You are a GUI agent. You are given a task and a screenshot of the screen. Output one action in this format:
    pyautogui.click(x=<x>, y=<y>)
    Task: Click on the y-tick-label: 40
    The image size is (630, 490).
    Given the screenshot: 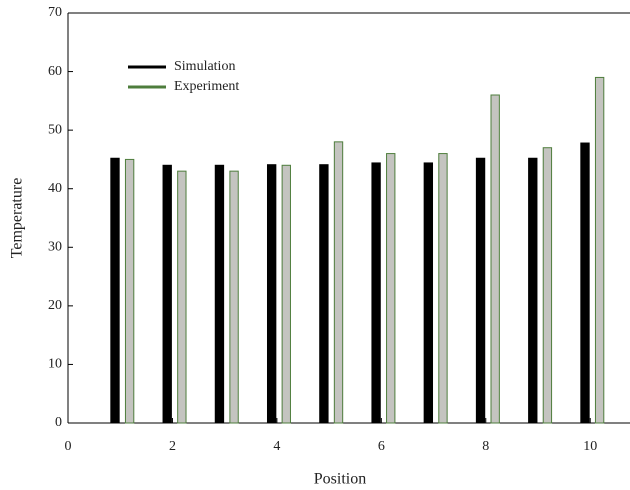 What is the action you would take?
    pyautogui.click(x=55, y=188)
    